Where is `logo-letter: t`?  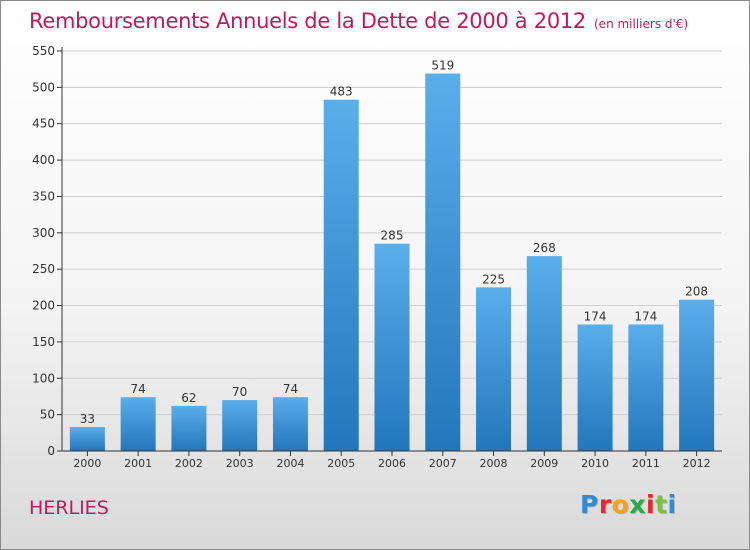 logo-letter: t is located at coordinates (661, 504).